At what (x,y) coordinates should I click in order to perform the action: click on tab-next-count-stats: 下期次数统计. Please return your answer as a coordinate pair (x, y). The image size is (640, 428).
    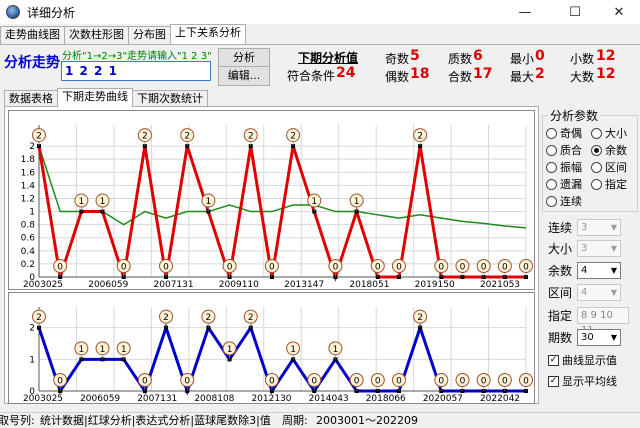
    Looking at the image, I should click on (170, 98).